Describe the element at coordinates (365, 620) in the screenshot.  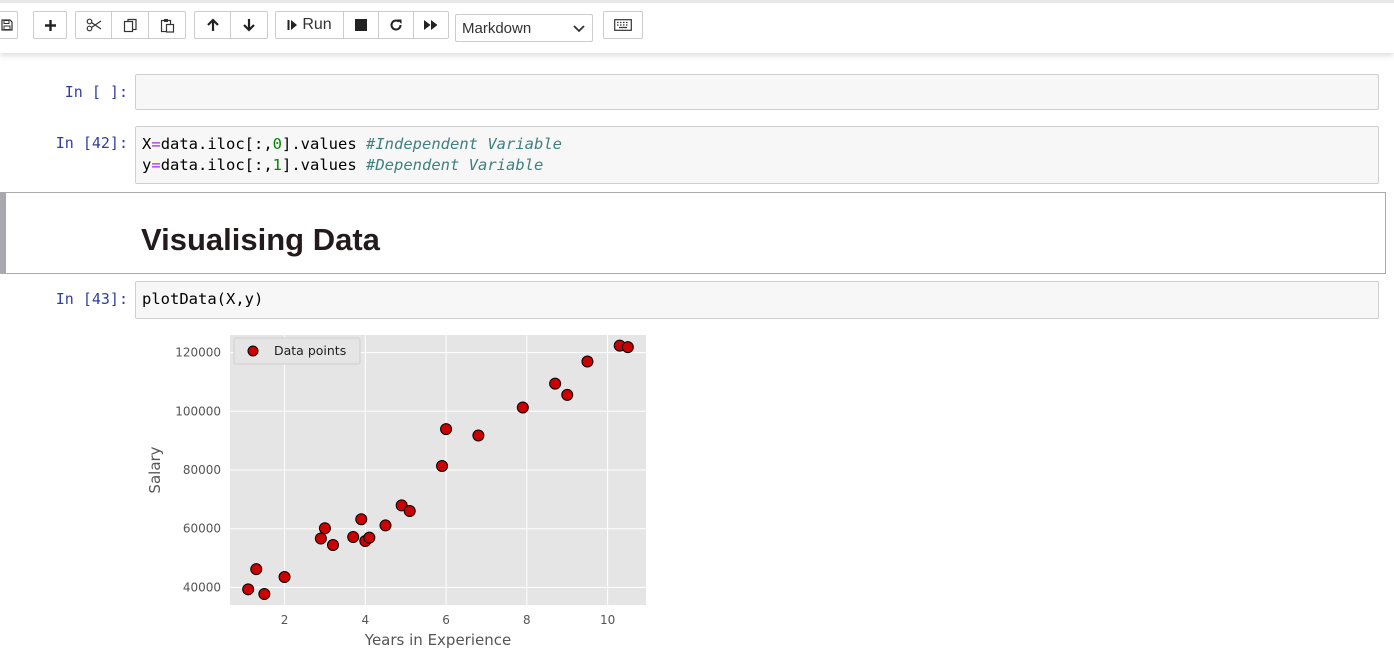
I see `x-tick-label: 4` at that location.